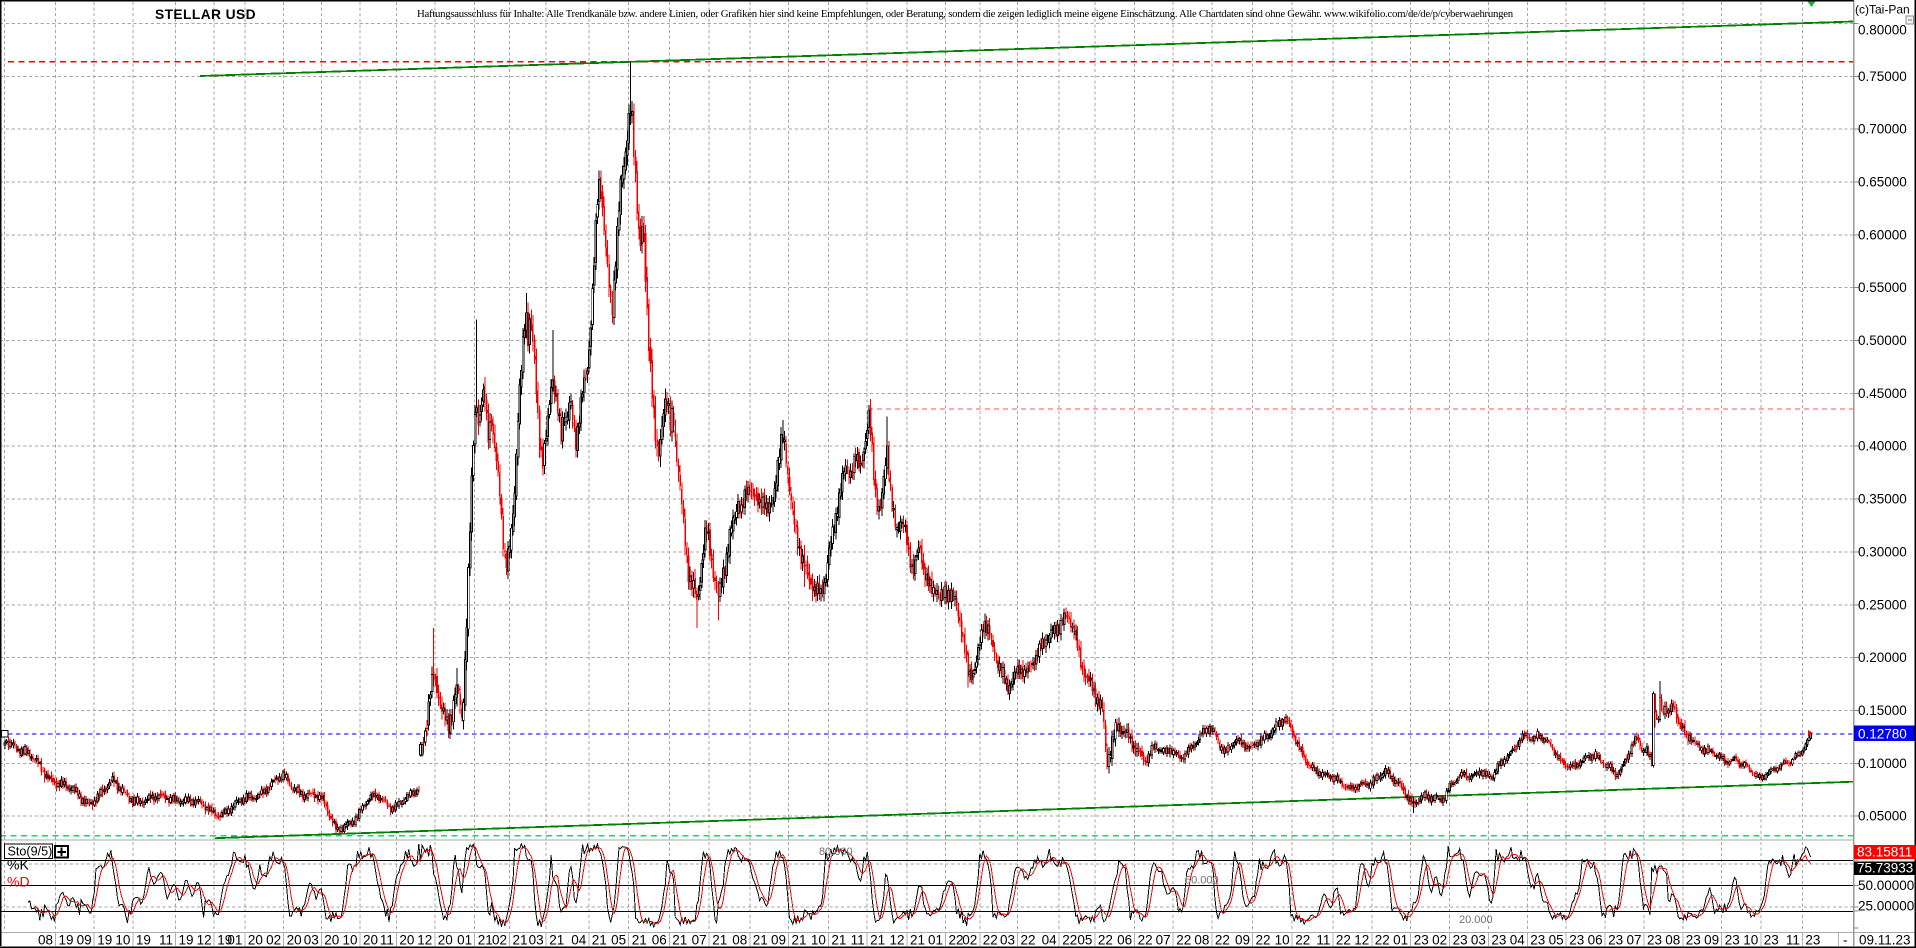 The width and height of the screenshot is (1916, 948). I want to click on svg-text: 0.15000, so click(1882, 710).